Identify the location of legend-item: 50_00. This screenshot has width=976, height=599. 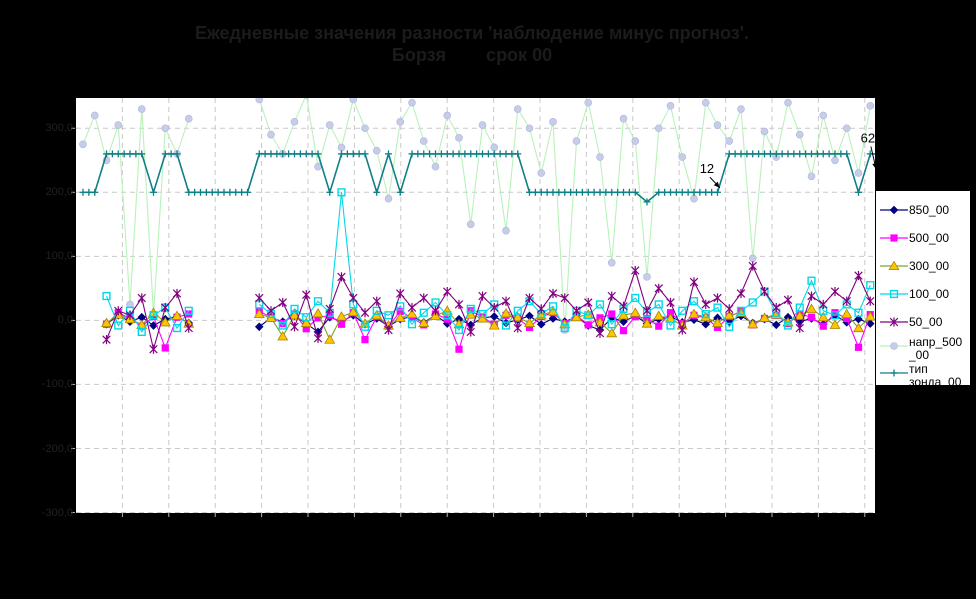
(924, 322).